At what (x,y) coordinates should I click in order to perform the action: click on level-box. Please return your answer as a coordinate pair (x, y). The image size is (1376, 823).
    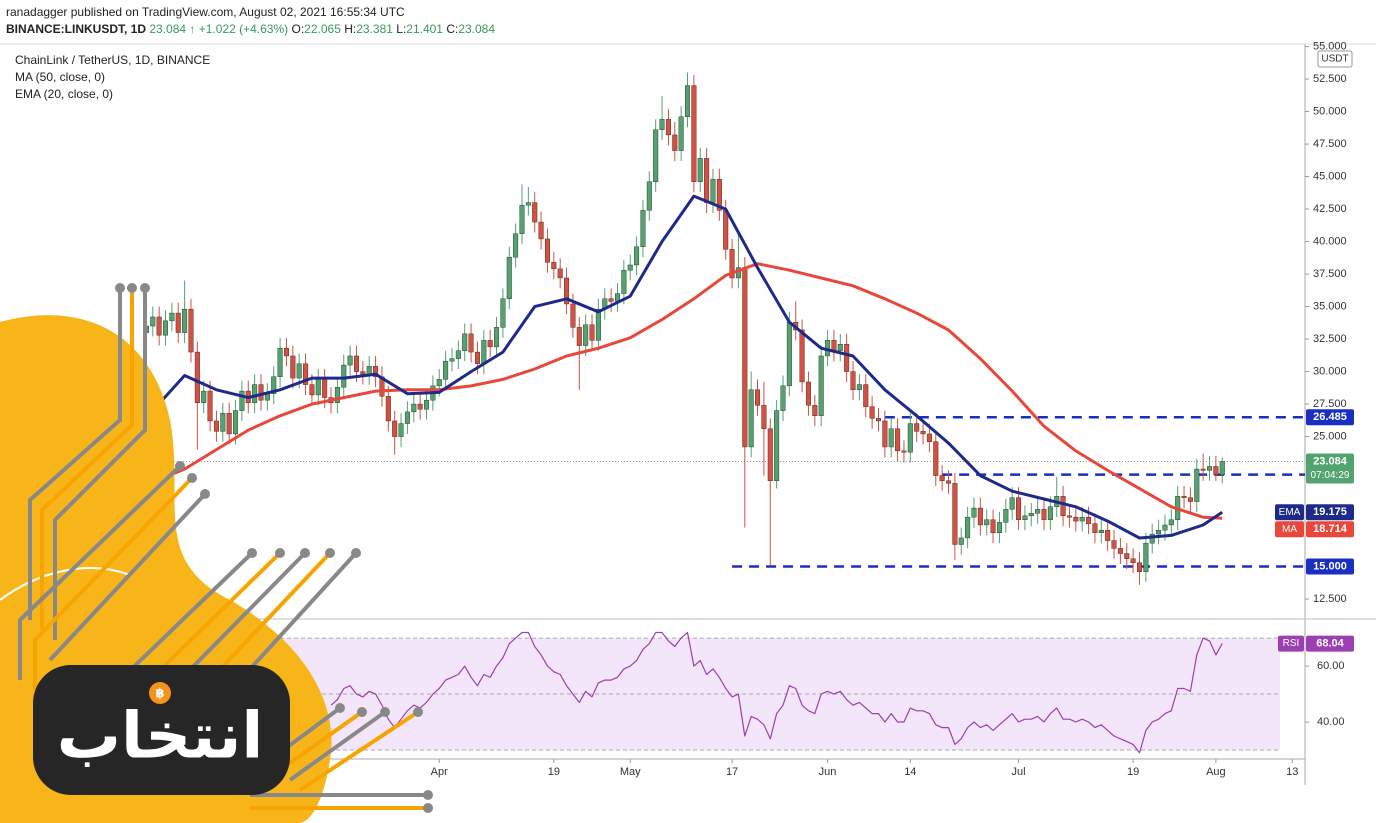
    Looking at the image, I should click on (1330, 417).